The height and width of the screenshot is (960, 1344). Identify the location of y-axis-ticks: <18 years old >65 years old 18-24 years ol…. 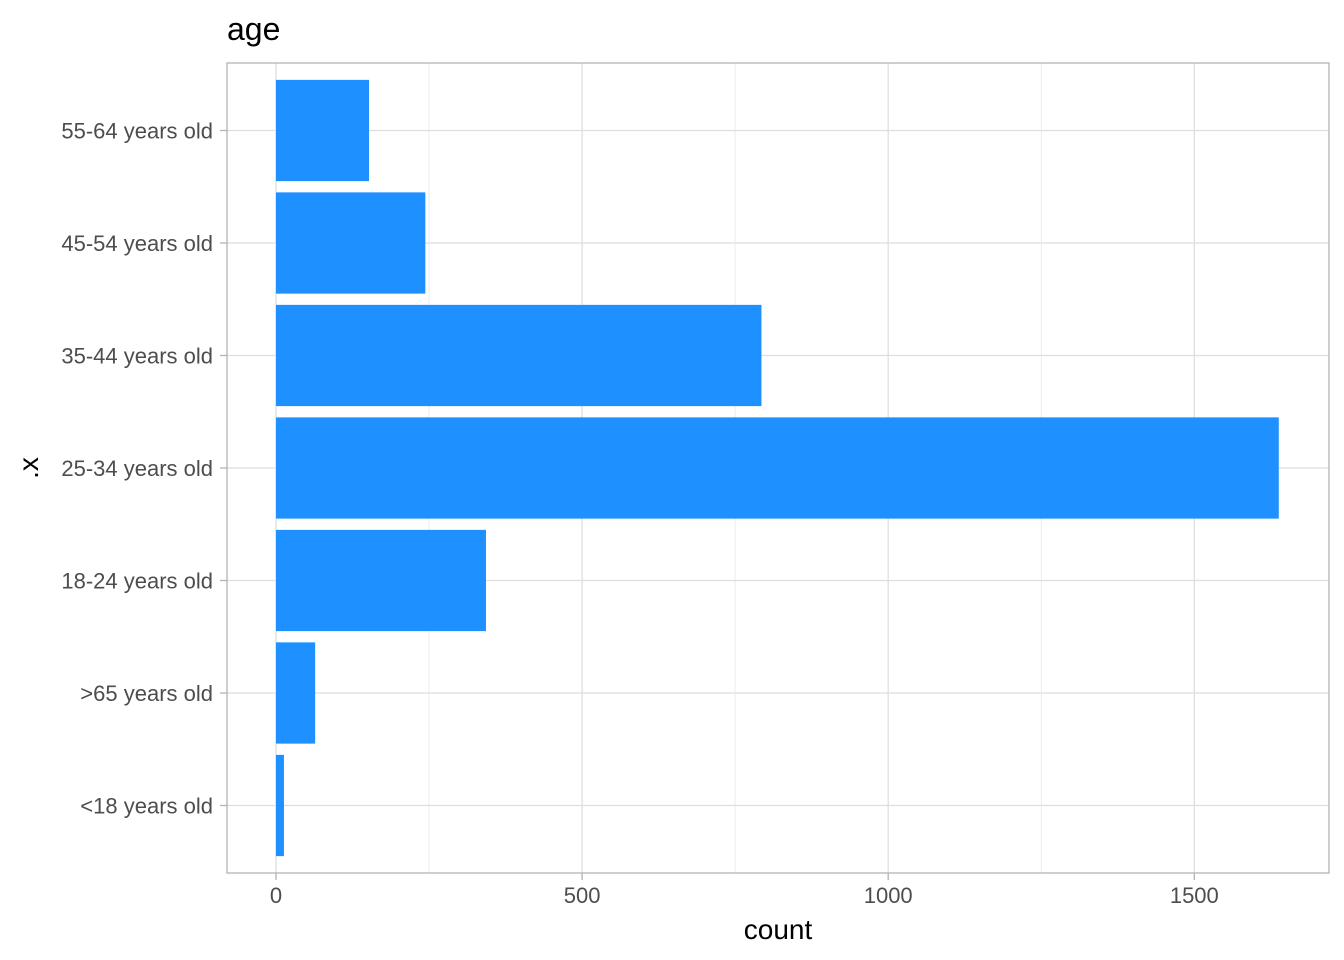
(144, 469).